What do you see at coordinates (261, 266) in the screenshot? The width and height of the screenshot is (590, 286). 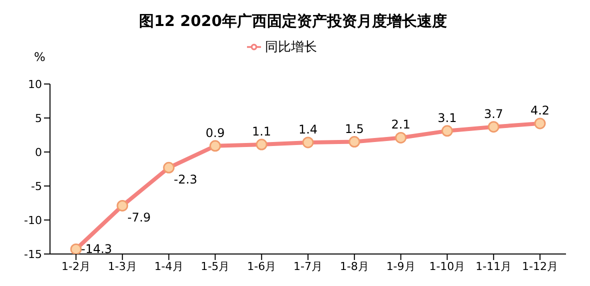 I see `x-tick-label: 1-6月` at bounding box center [261, 266].